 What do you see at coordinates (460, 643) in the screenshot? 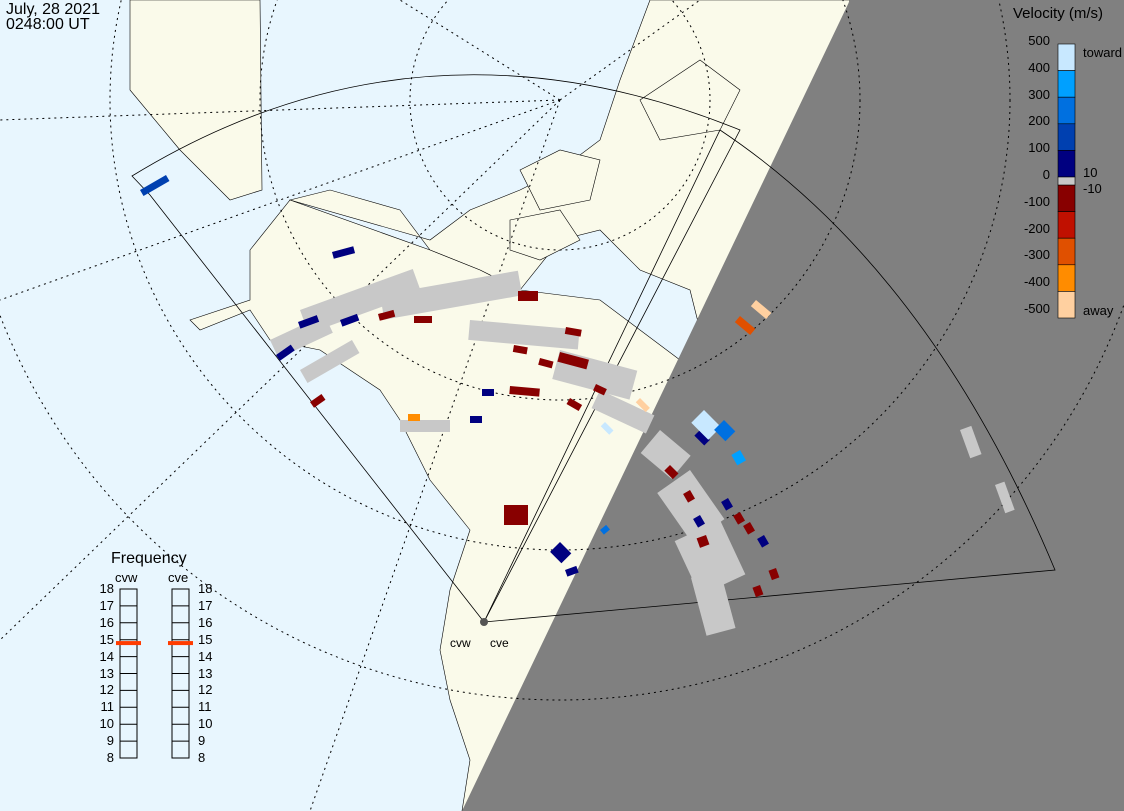
I see `radar-label-cvw: cvw` at bounding box center [460, 643].